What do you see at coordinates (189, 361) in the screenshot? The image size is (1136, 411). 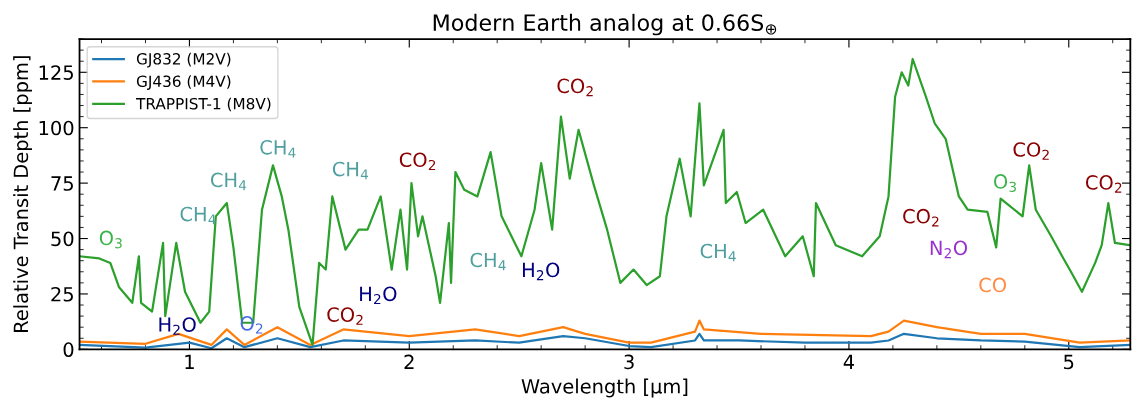 I see `x-tick-label: 1` at bounding box center [189, 361].